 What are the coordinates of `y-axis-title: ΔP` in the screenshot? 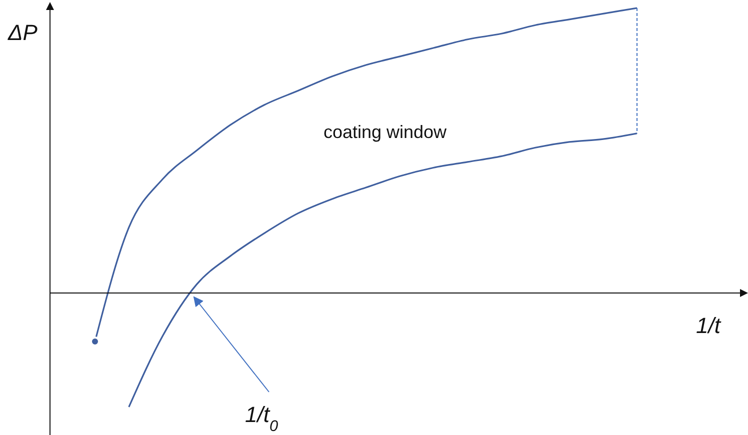 It's located at (22, 32).